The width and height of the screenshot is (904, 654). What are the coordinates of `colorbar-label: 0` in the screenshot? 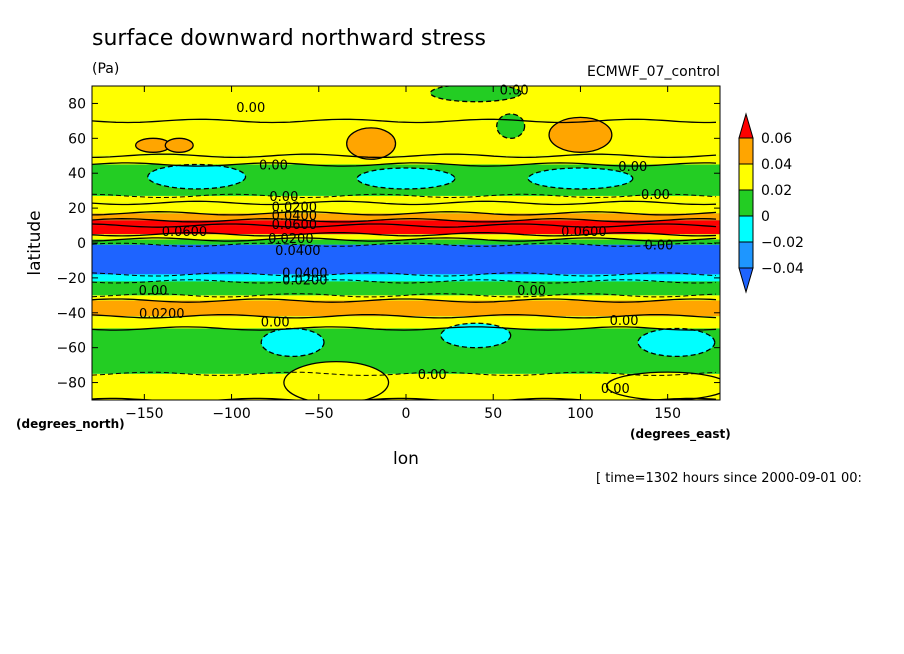 It's located at (765, 217).